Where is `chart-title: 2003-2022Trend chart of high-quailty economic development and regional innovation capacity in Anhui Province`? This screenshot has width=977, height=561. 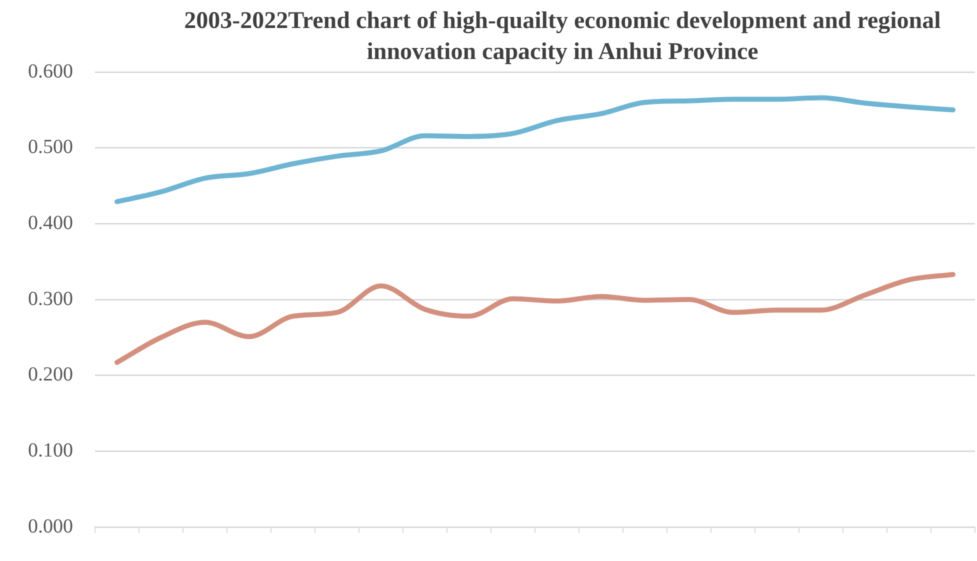
chart-title: 2003-2022Trend chart of high-quailty economic development and regional innovation capacity in Anhui Province is located at coordinates (562, 37).